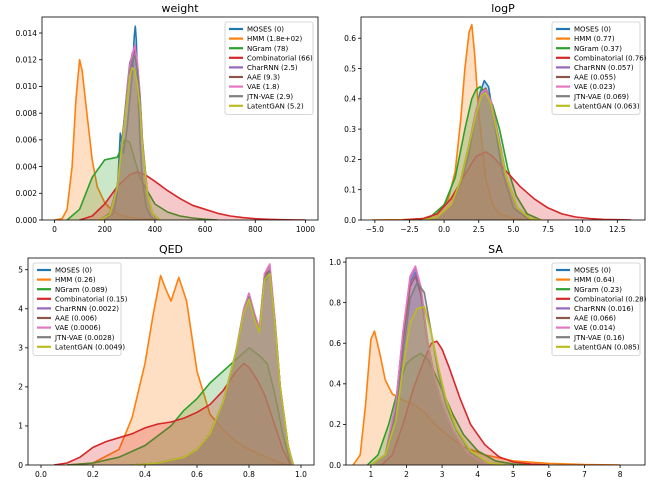 This screenshot has height=487, width=663. I want to click on x-tick-label: 2.5, so click(479, 229).